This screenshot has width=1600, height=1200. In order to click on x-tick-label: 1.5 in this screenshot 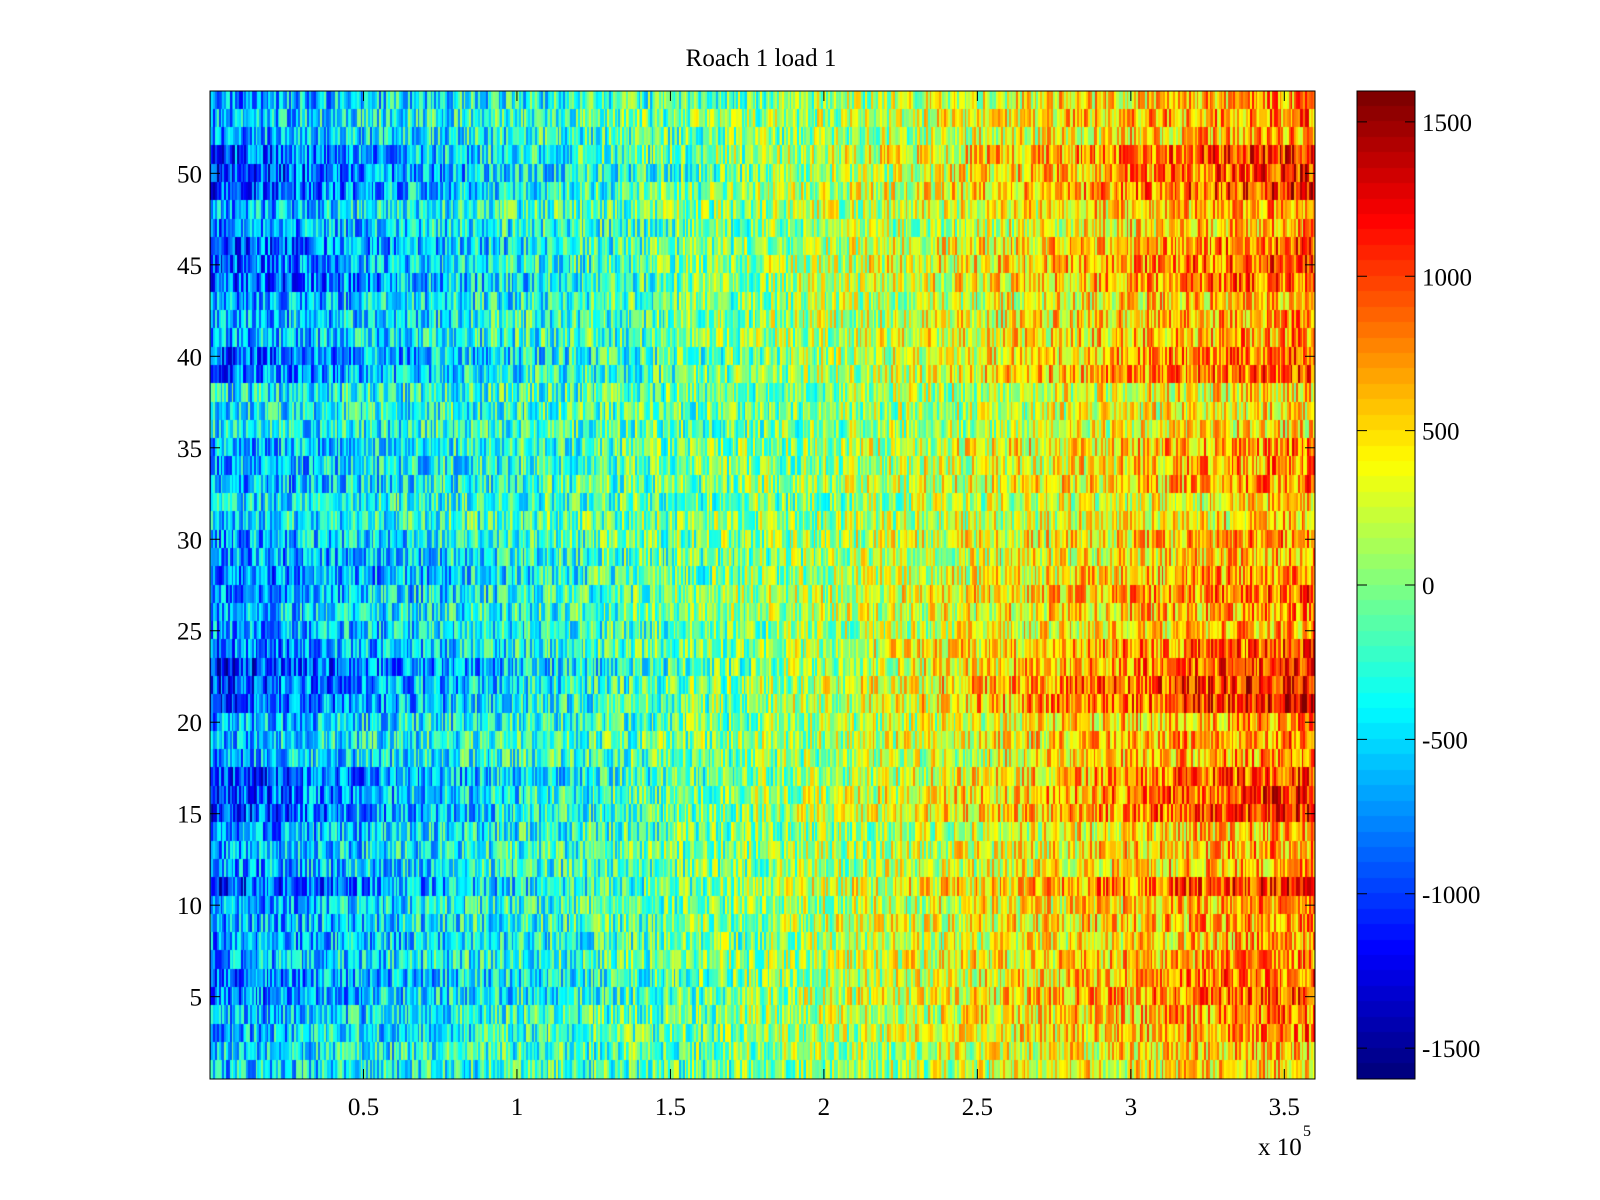, I will do `click(670, 1107)`.